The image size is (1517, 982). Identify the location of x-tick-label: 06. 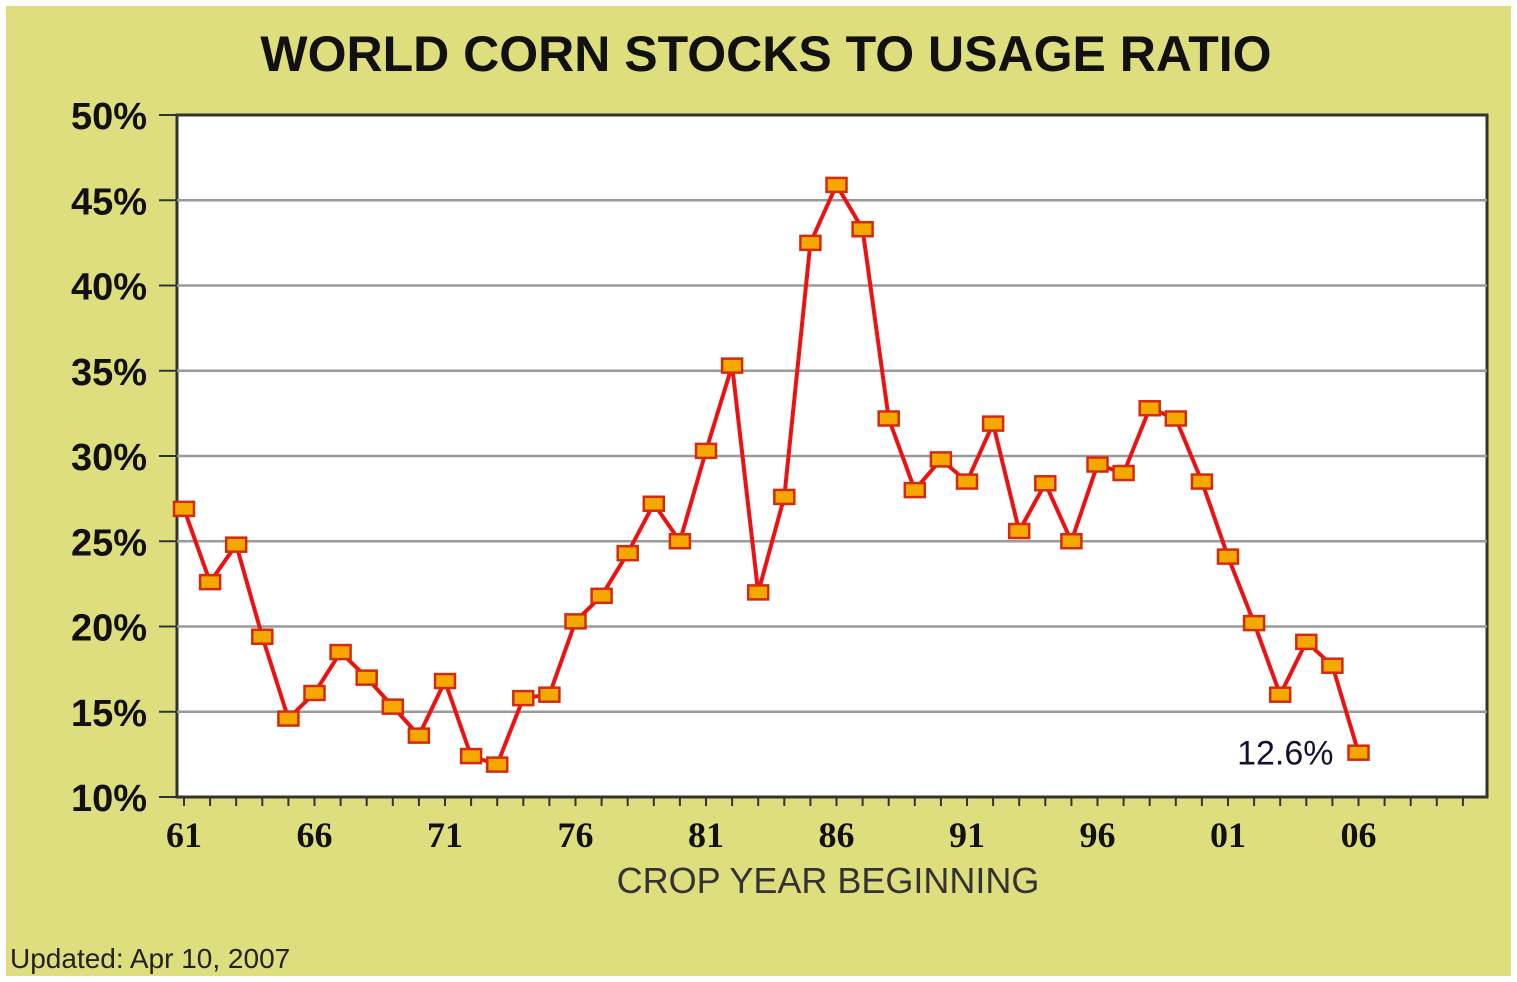
(1359, 835).